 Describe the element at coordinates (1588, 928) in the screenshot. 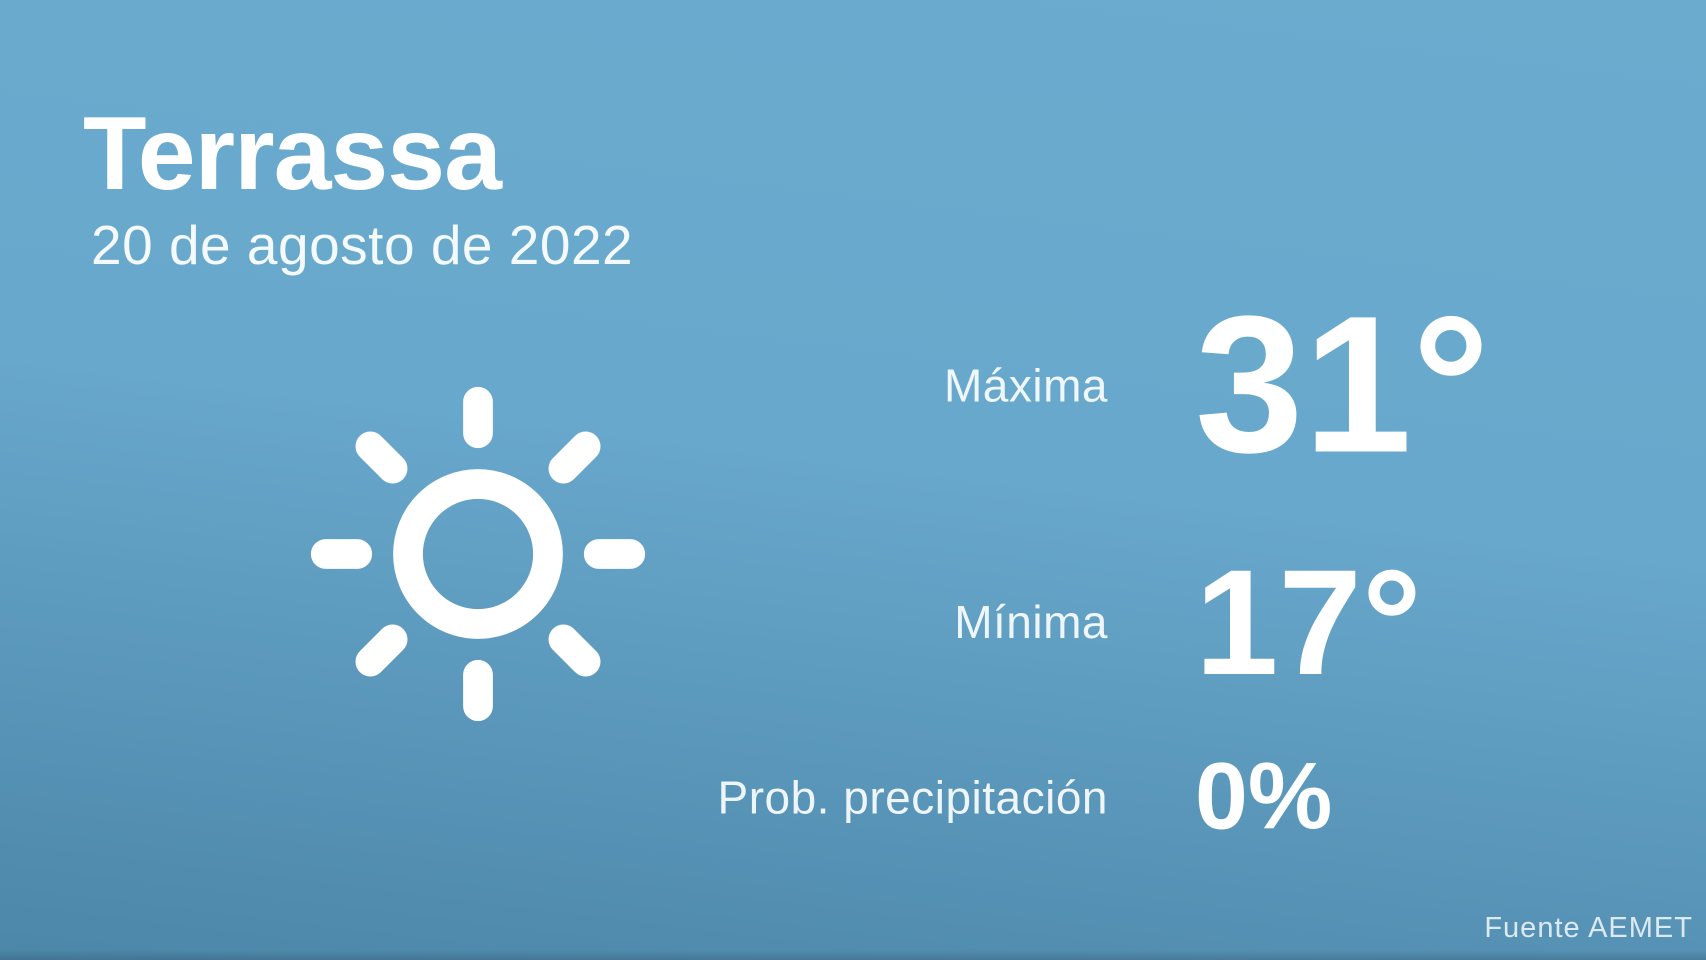

I see `source-credit: Fuente AEMET` at that location.